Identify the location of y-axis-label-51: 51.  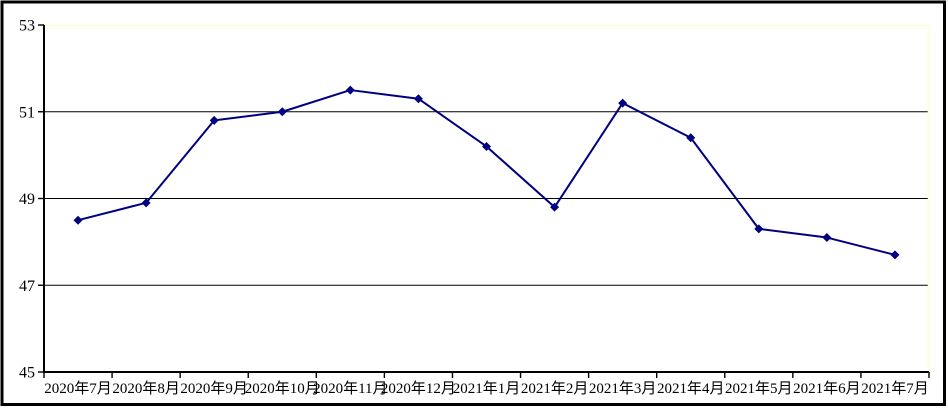
(27, 112).